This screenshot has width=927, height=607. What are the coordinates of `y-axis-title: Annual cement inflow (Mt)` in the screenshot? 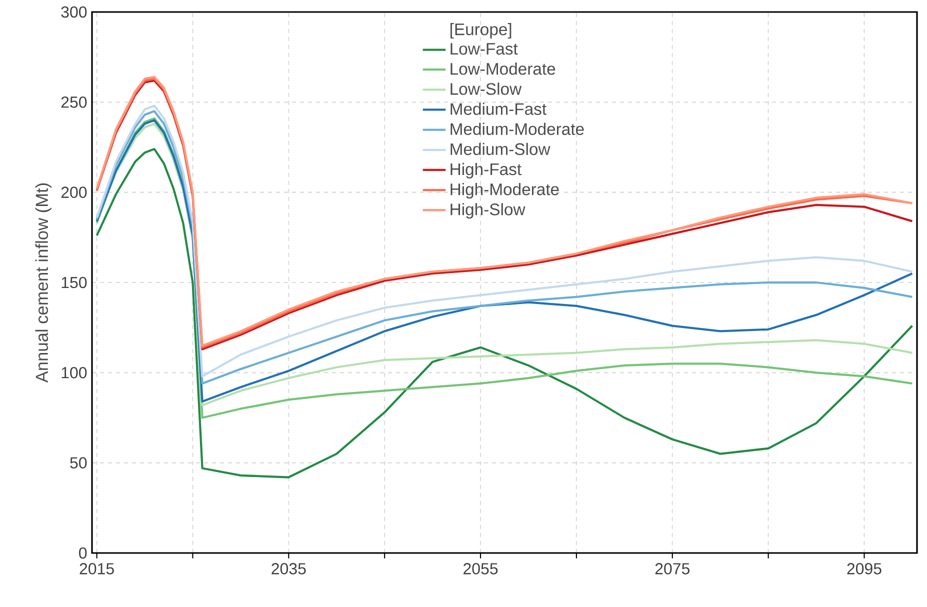 It's located at (43, 283).